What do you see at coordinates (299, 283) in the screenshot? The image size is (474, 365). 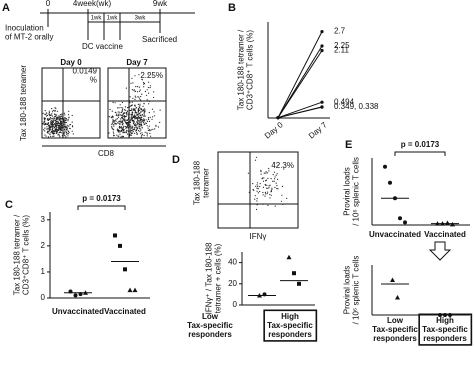 I see `data-point` at bounding box center [299, 283].